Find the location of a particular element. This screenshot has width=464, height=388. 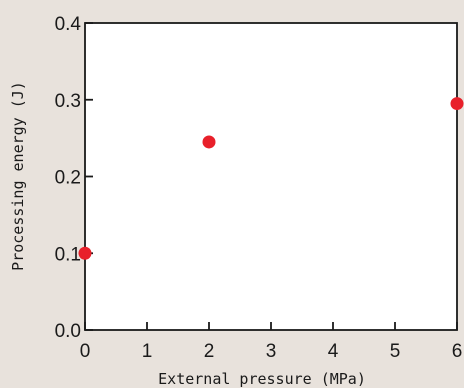

x-tick-label: 0 is located at coordinates (85, 351).